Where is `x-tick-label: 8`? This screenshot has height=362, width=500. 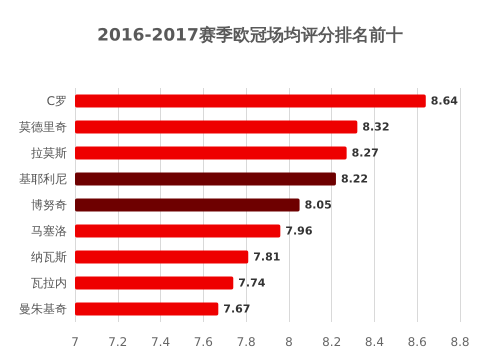 x-tick-label: 8 is located at coordinates (289, 342).